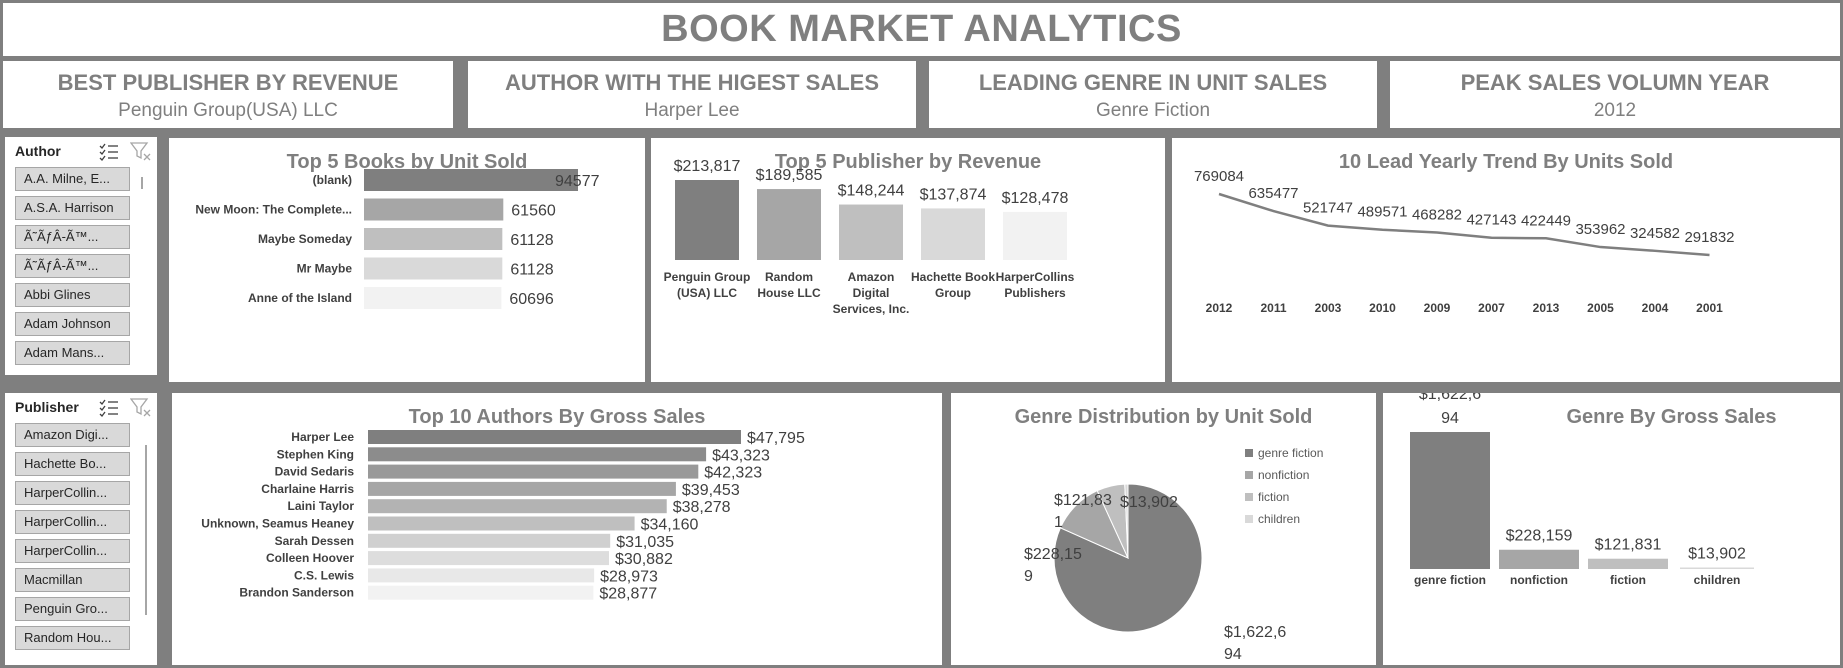 The width and height of the screenshot is (1843, 668). Describe the element at coordinates (871, 191) in the screenshot. I see `data-label: $148,244` at that location.